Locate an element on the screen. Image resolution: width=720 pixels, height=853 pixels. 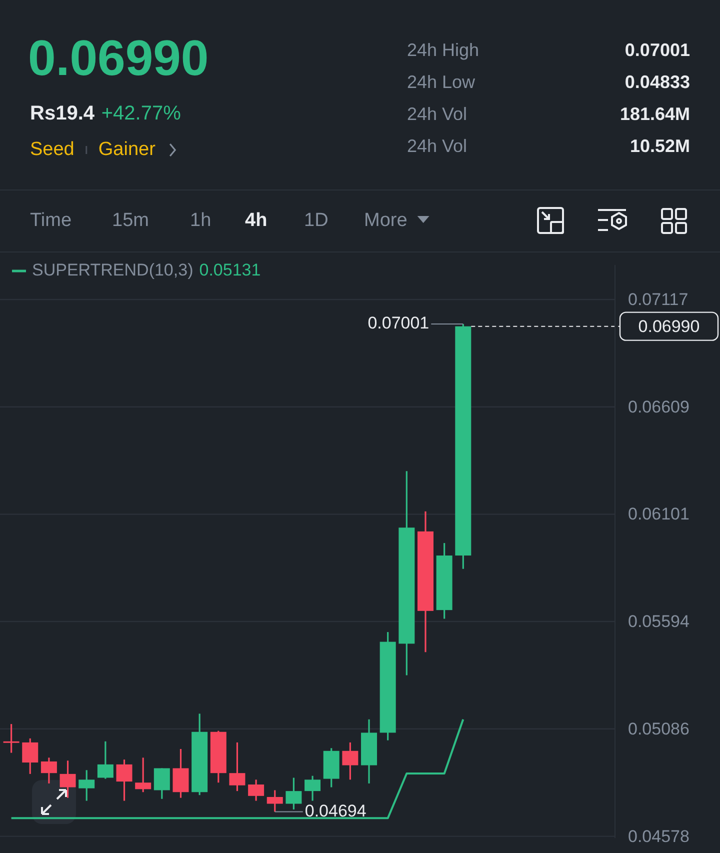
annotation: 0.05131 is located at coordinates (230, 270).